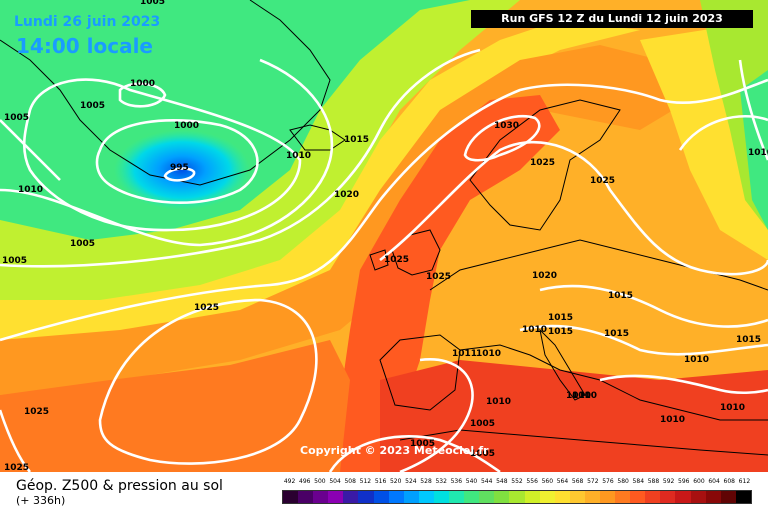 The image size is (768, 512). I want to click on isobar-1015-east, so click(643, 340).